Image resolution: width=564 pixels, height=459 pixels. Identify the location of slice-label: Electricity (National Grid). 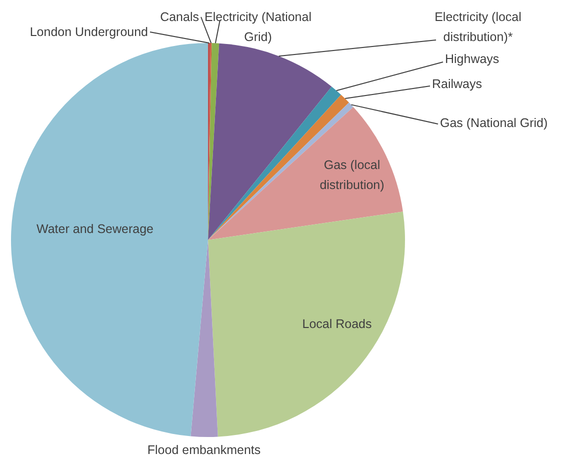
(258, 27).